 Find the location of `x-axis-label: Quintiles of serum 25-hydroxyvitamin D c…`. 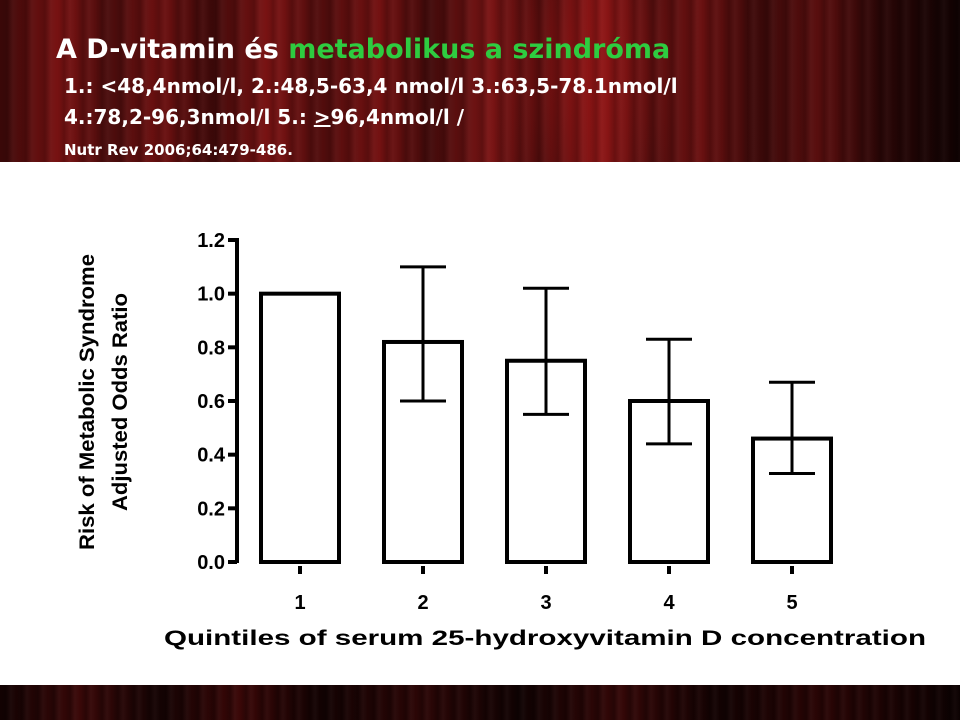

x-axis-label: Quintiles of serum 25-hydroxyvitamin D c… is located at coordinates (545, 638).